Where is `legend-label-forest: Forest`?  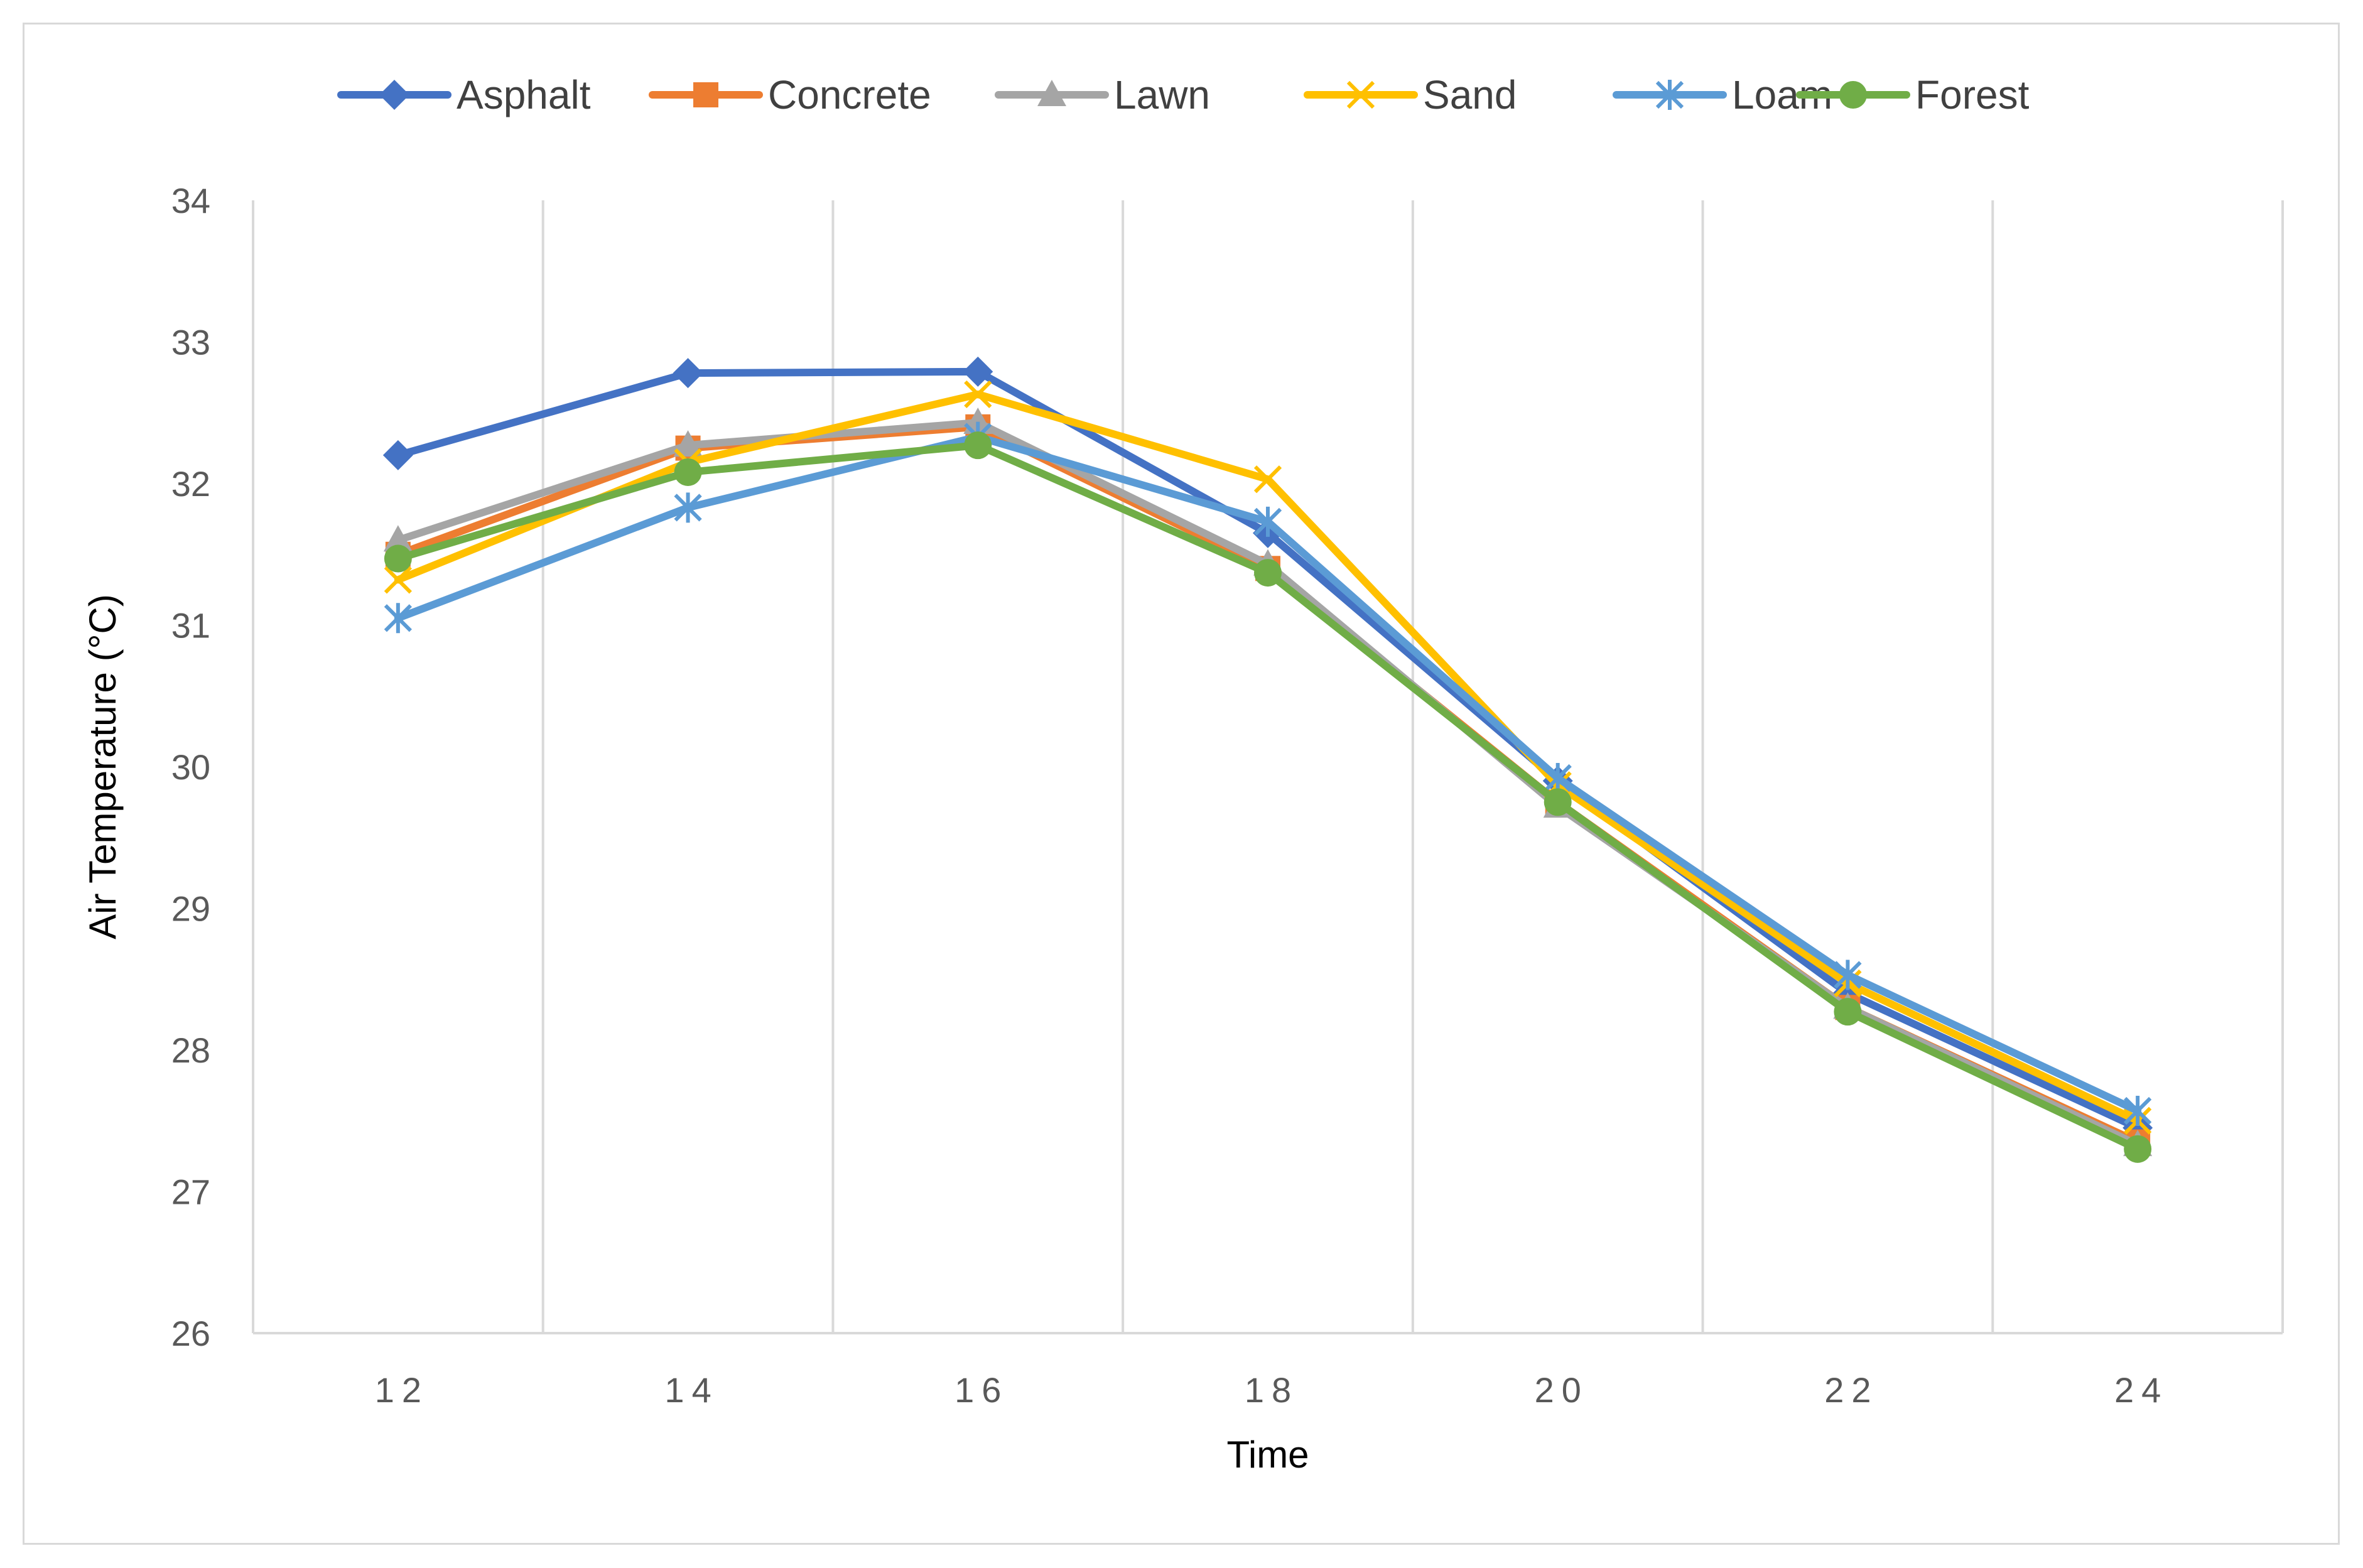 legend-label-forest: Forest is located at coordinates (1972, 94).